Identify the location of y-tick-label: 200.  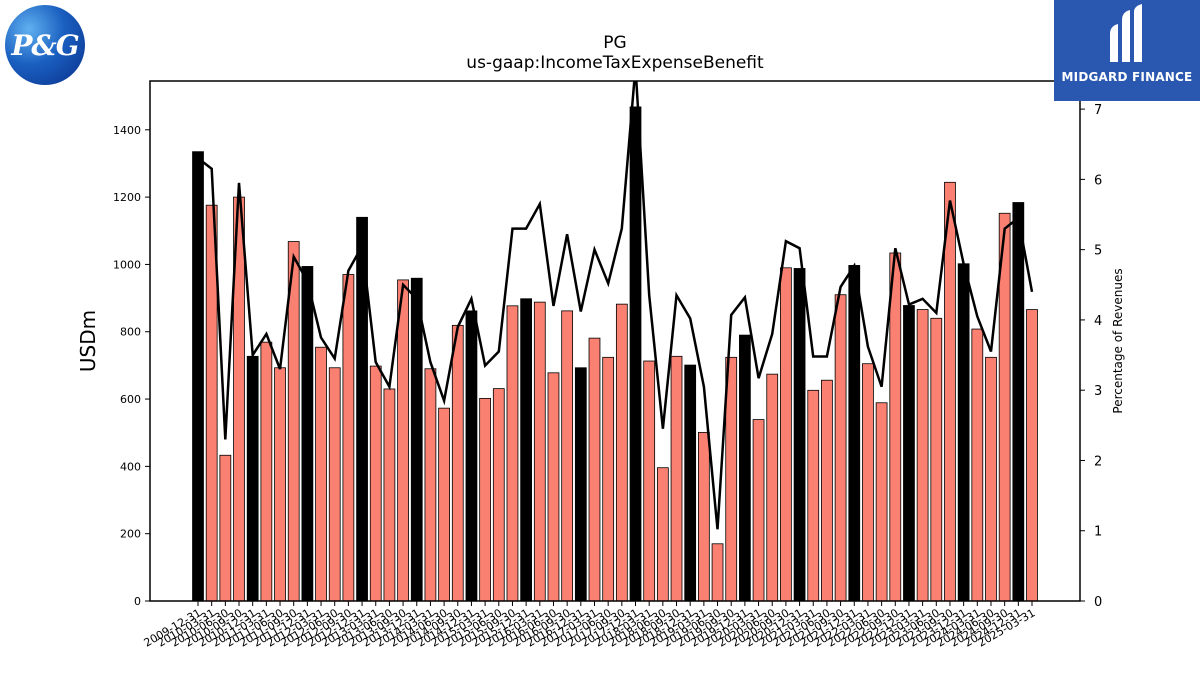
(130, 534).